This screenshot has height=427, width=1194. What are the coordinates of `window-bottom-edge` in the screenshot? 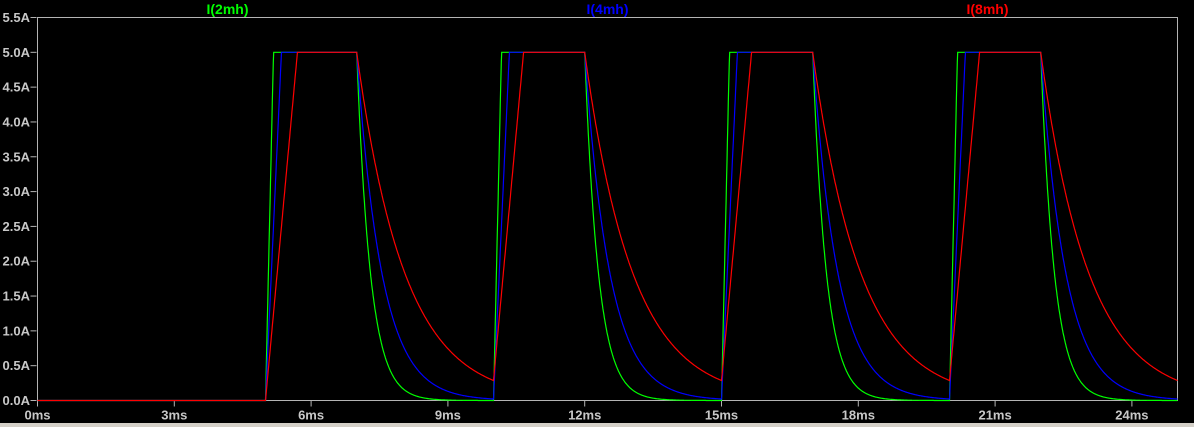 It's located at (597, 425).